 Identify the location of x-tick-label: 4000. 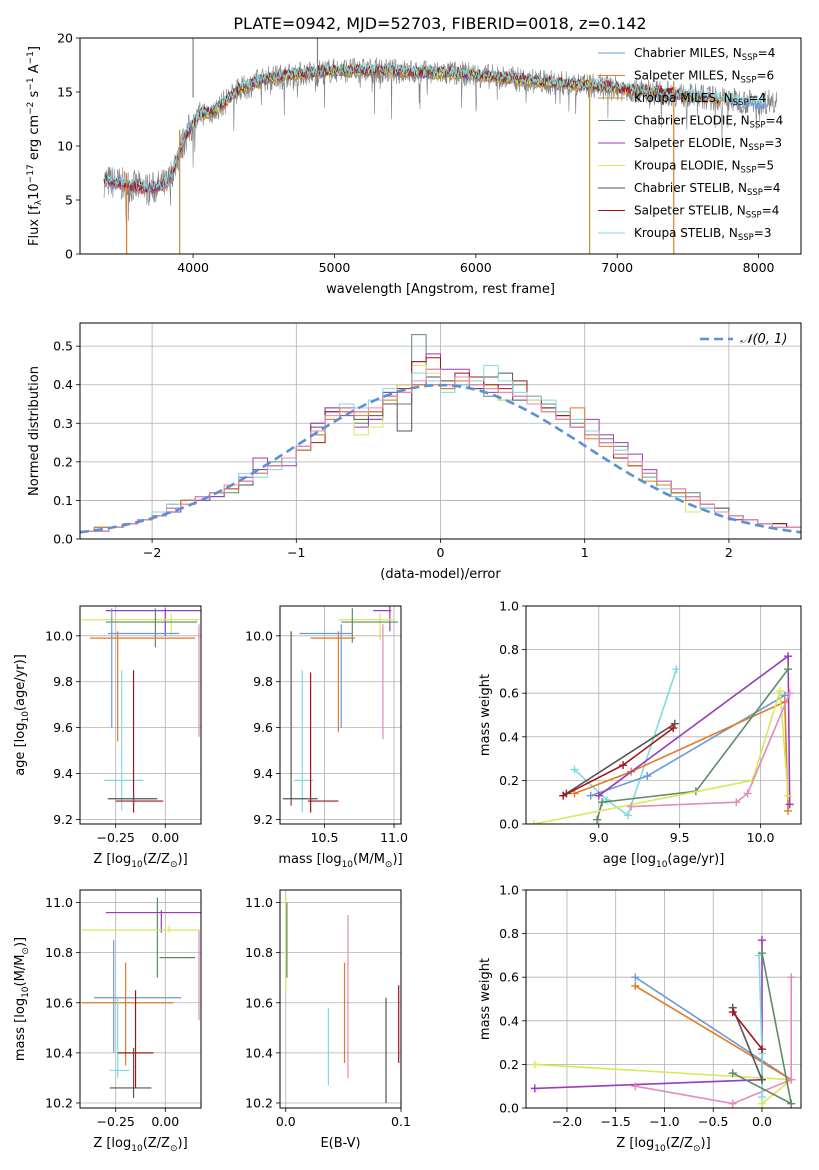
(193, 267).